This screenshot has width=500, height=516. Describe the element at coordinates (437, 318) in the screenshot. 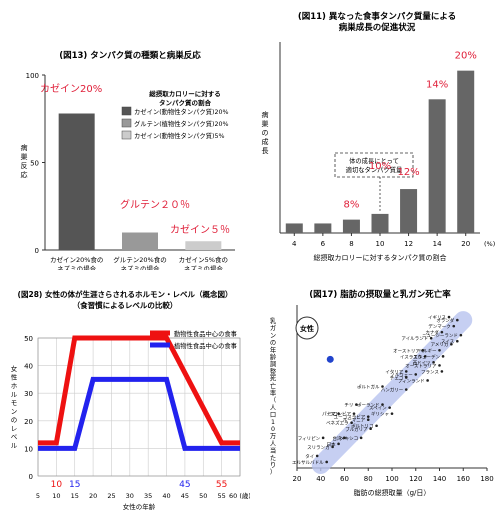

I see `point-label: イギリス` at that location.